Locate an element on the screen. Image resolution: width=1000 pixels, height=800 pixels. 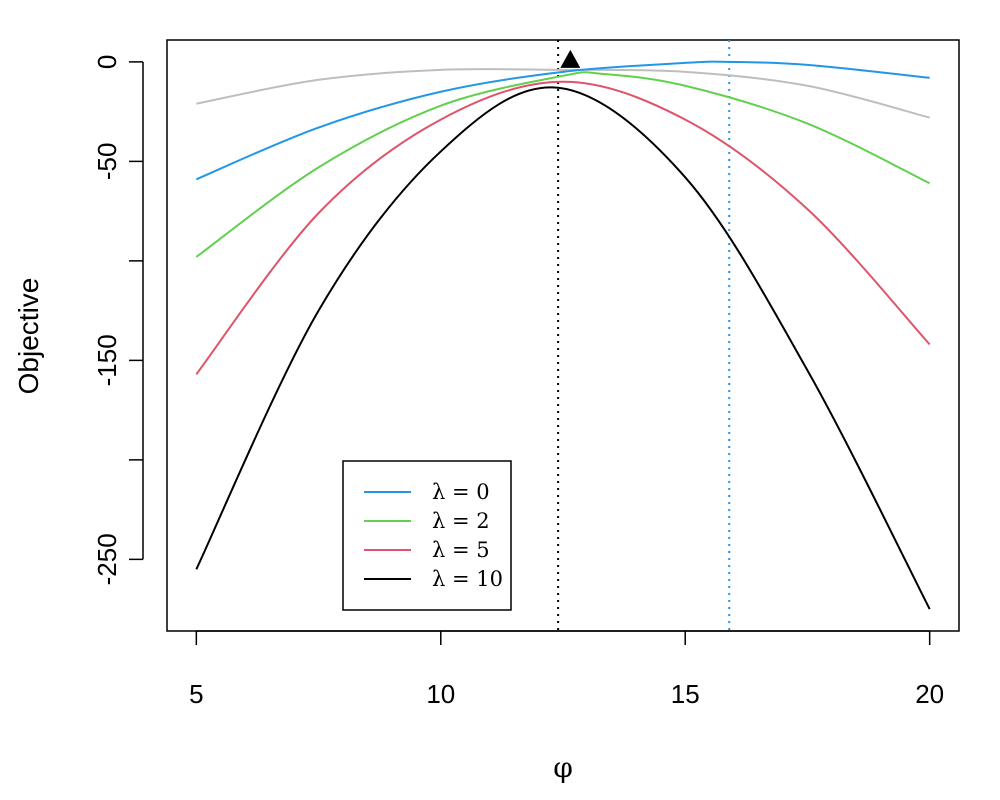
legend-label: λ = 5 is located at coordinates (461, 550).